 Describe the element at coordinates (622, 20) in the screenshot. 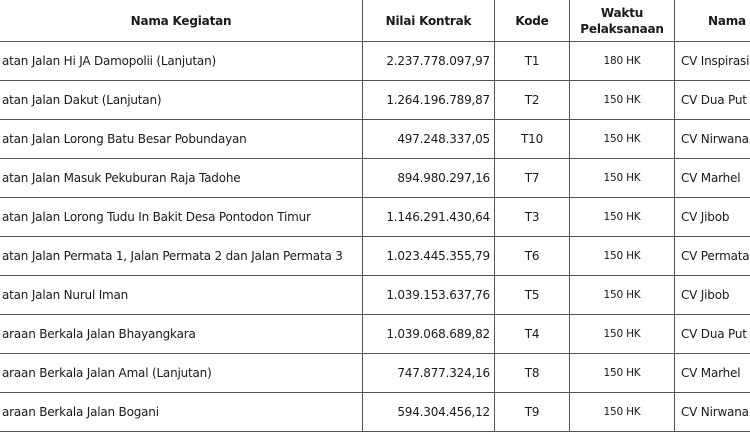

I see `header-waktu-pelaksanaan: Waktu Pelaksanaan` at that location.